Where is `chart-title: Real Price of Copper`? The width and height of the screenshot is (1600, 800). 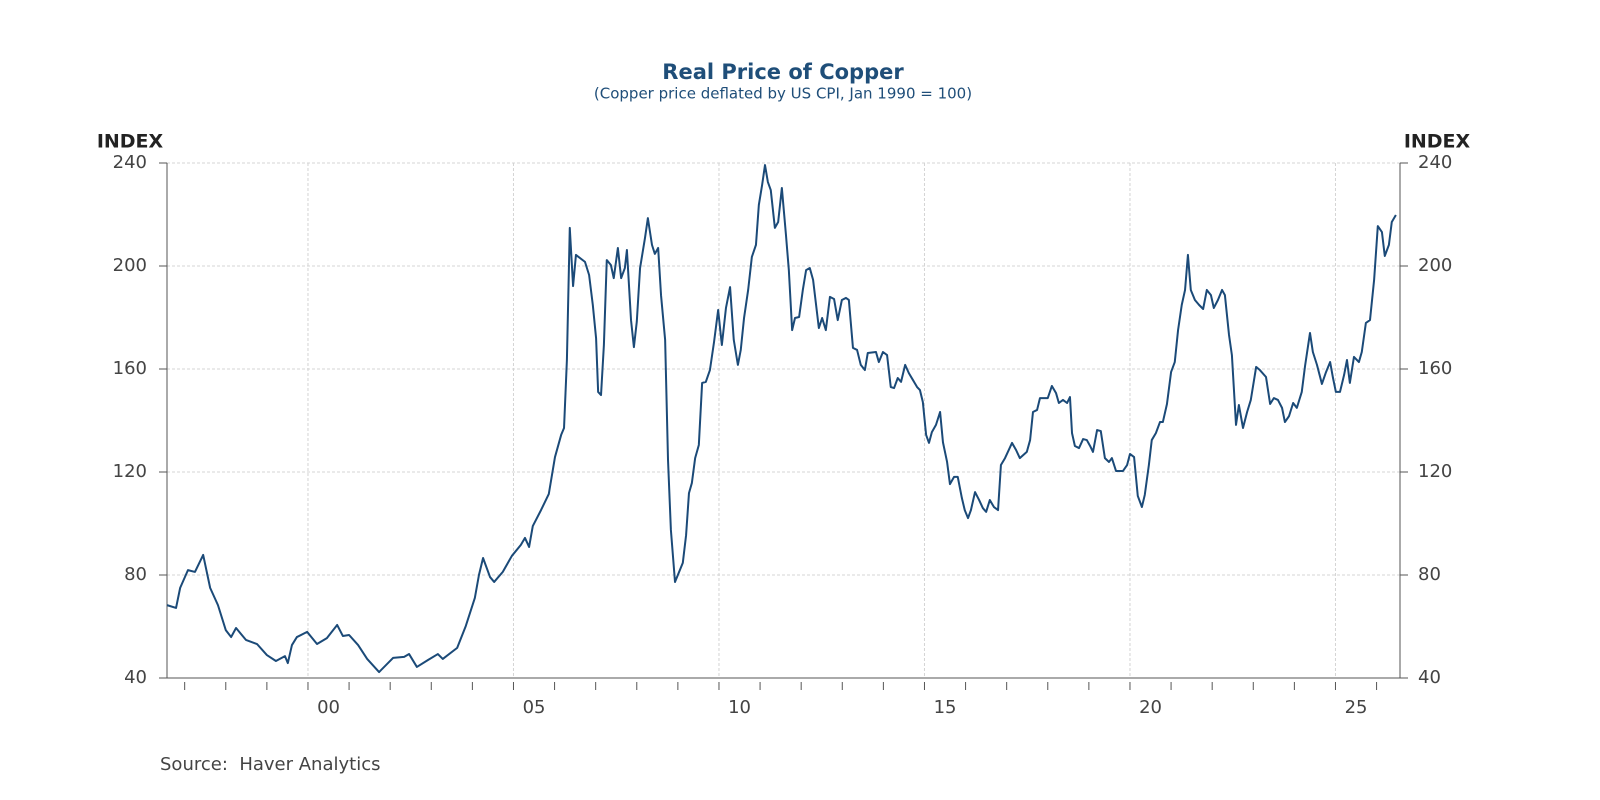
chart-title: Real Price of Copper is located at coordinates (783, 72).